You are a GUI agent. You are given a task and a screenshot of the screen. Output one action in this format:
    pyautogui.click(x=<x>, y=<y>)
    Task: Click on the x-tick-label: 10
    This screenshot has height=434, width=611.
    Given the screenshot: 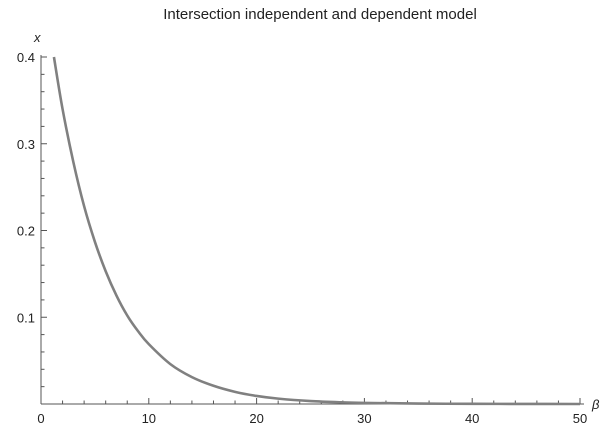 What is the action you would take?
    pyautogui.click(x=149, y=418)
    